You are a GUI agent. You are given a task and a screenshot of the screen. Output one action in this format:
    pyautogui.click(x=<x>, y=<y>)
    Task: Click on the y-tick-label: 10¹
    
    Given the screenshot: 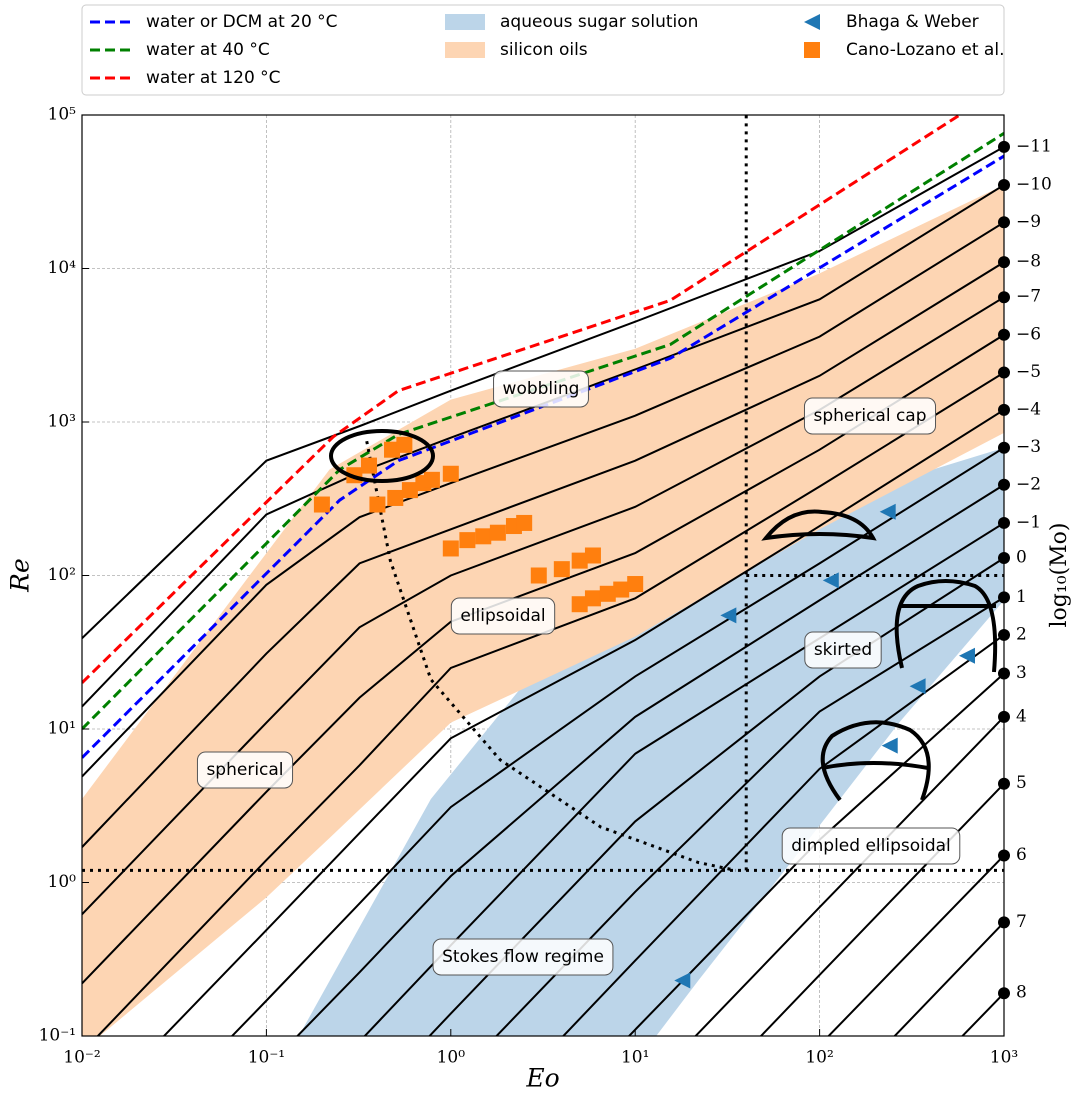 What is the action you would take?
    pyautogui.click(x=62, y=729)
    